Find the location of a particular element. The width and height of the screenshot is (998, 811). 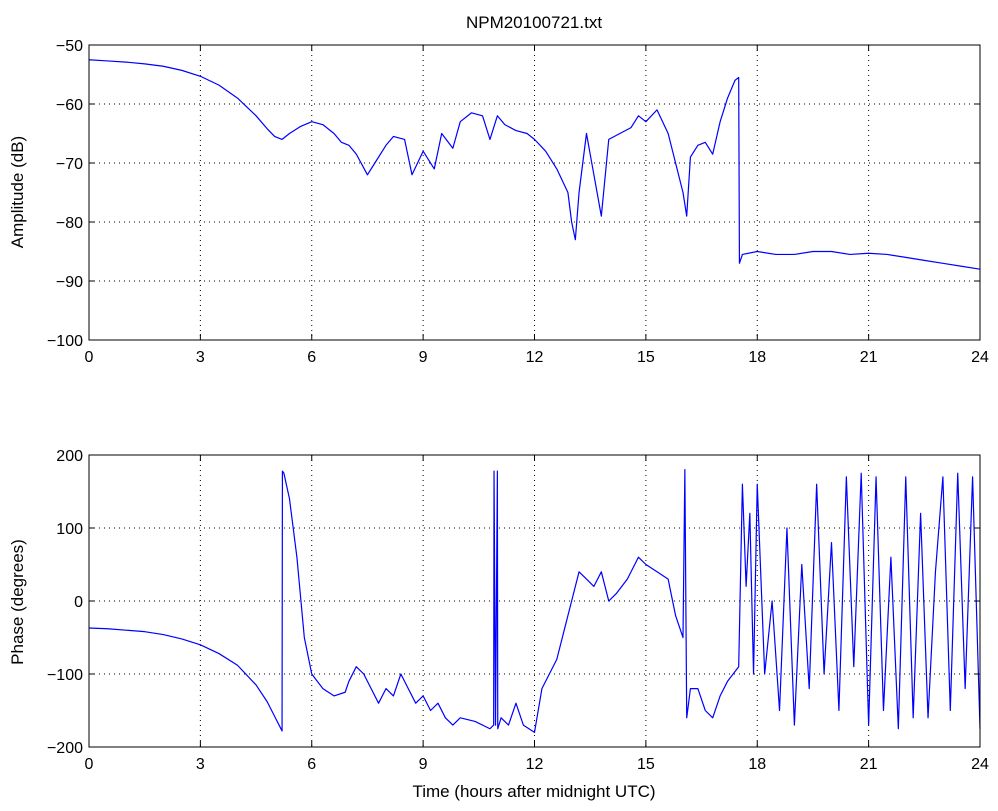

phase-y-tick-label: −100 is located at coordinates (65, 675).